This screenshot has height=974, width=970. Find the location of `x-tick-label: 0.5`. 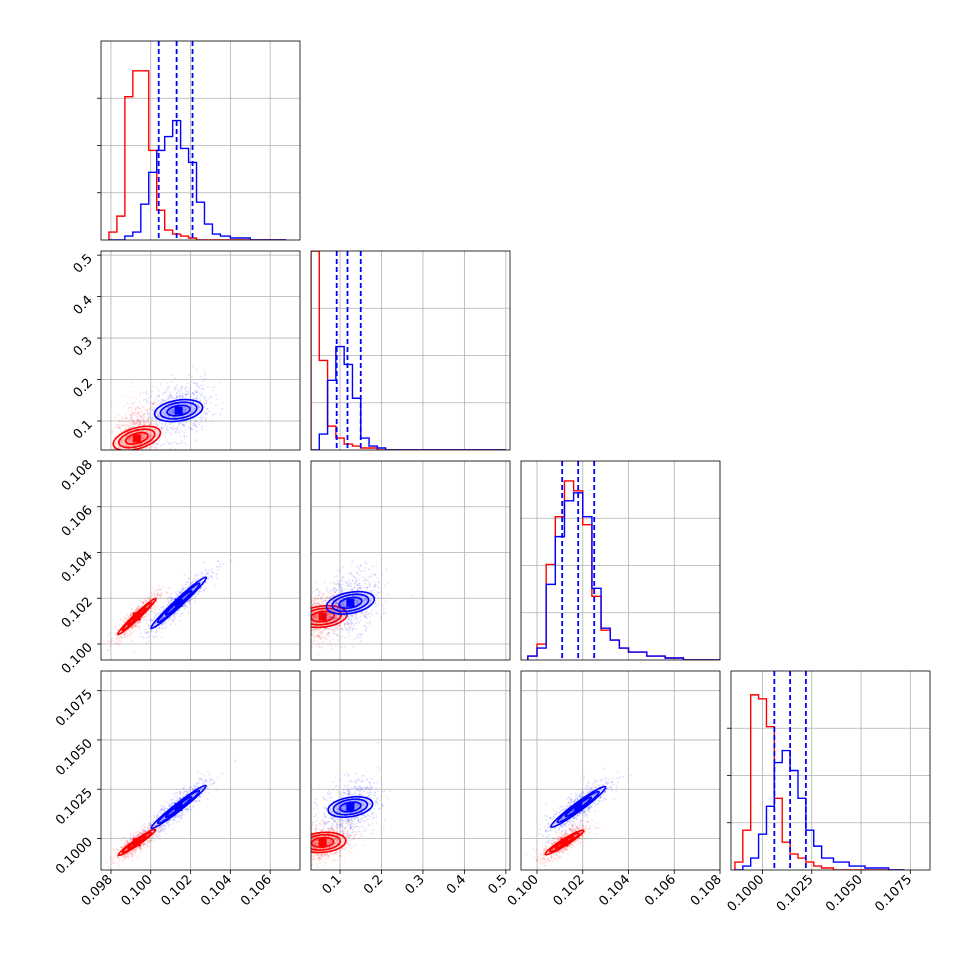

x-tick-label: 0.5 is located at coordinates (497, 884).